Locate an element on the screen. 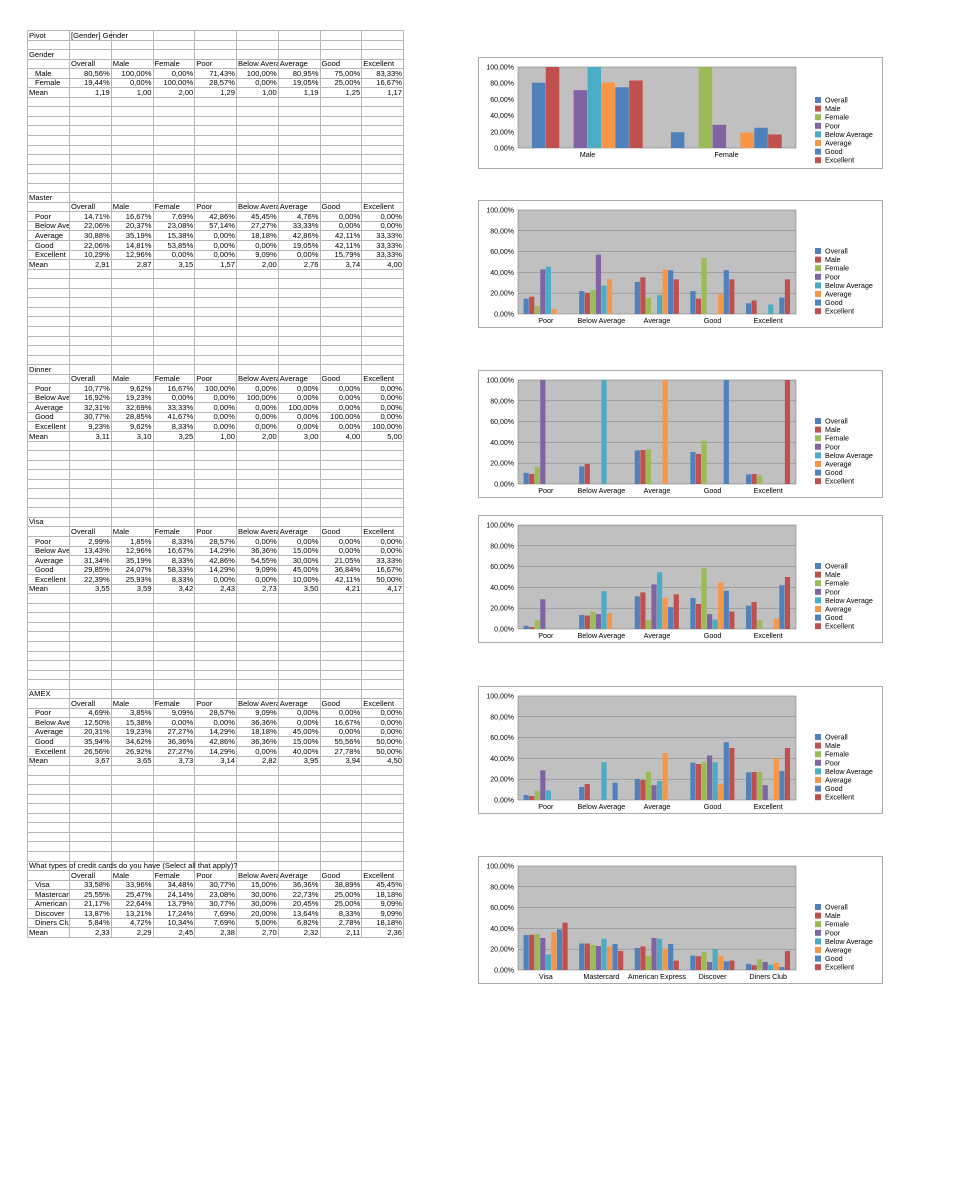  mean-value: 3,42 is located at coordinates (174, 589).